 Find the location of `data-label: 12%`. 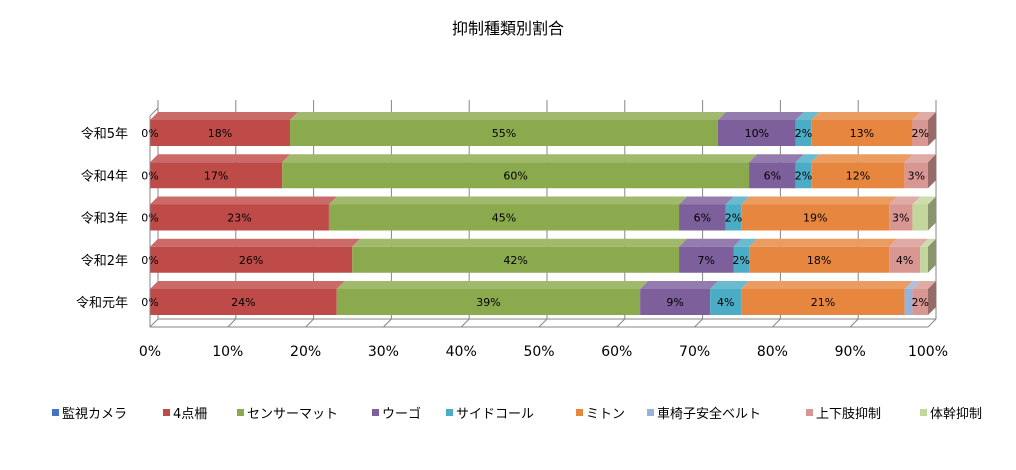

data-label: 12% is located at coordinates (858, 175).